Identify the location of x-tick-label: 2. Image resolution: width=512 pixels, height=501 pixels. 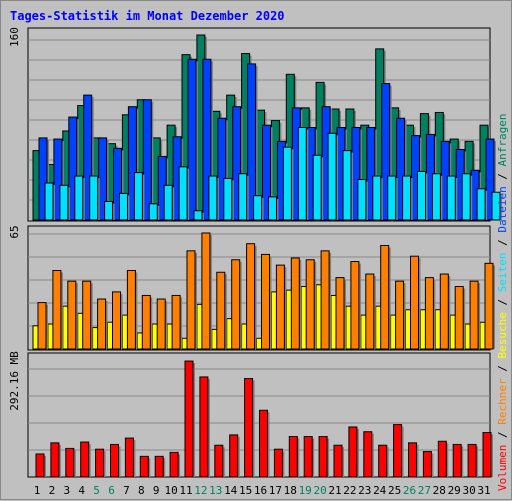
(52, 490).